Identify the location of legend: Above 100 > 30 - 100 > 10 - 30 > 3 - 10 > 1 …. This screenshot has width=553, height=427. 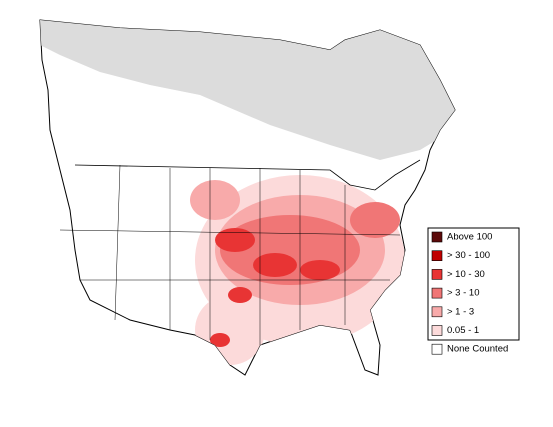
(469, 293).